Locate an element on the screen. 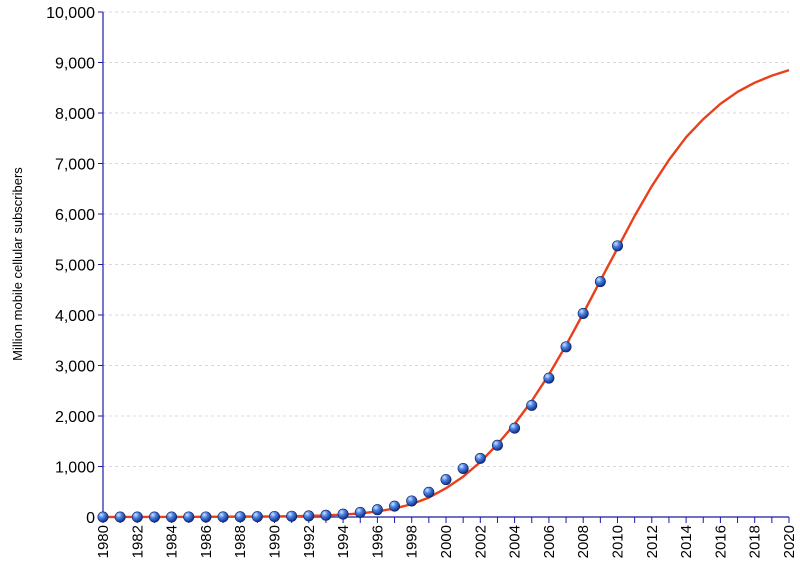  x-tick-label: 2002 is located at coordinates (480, 541).